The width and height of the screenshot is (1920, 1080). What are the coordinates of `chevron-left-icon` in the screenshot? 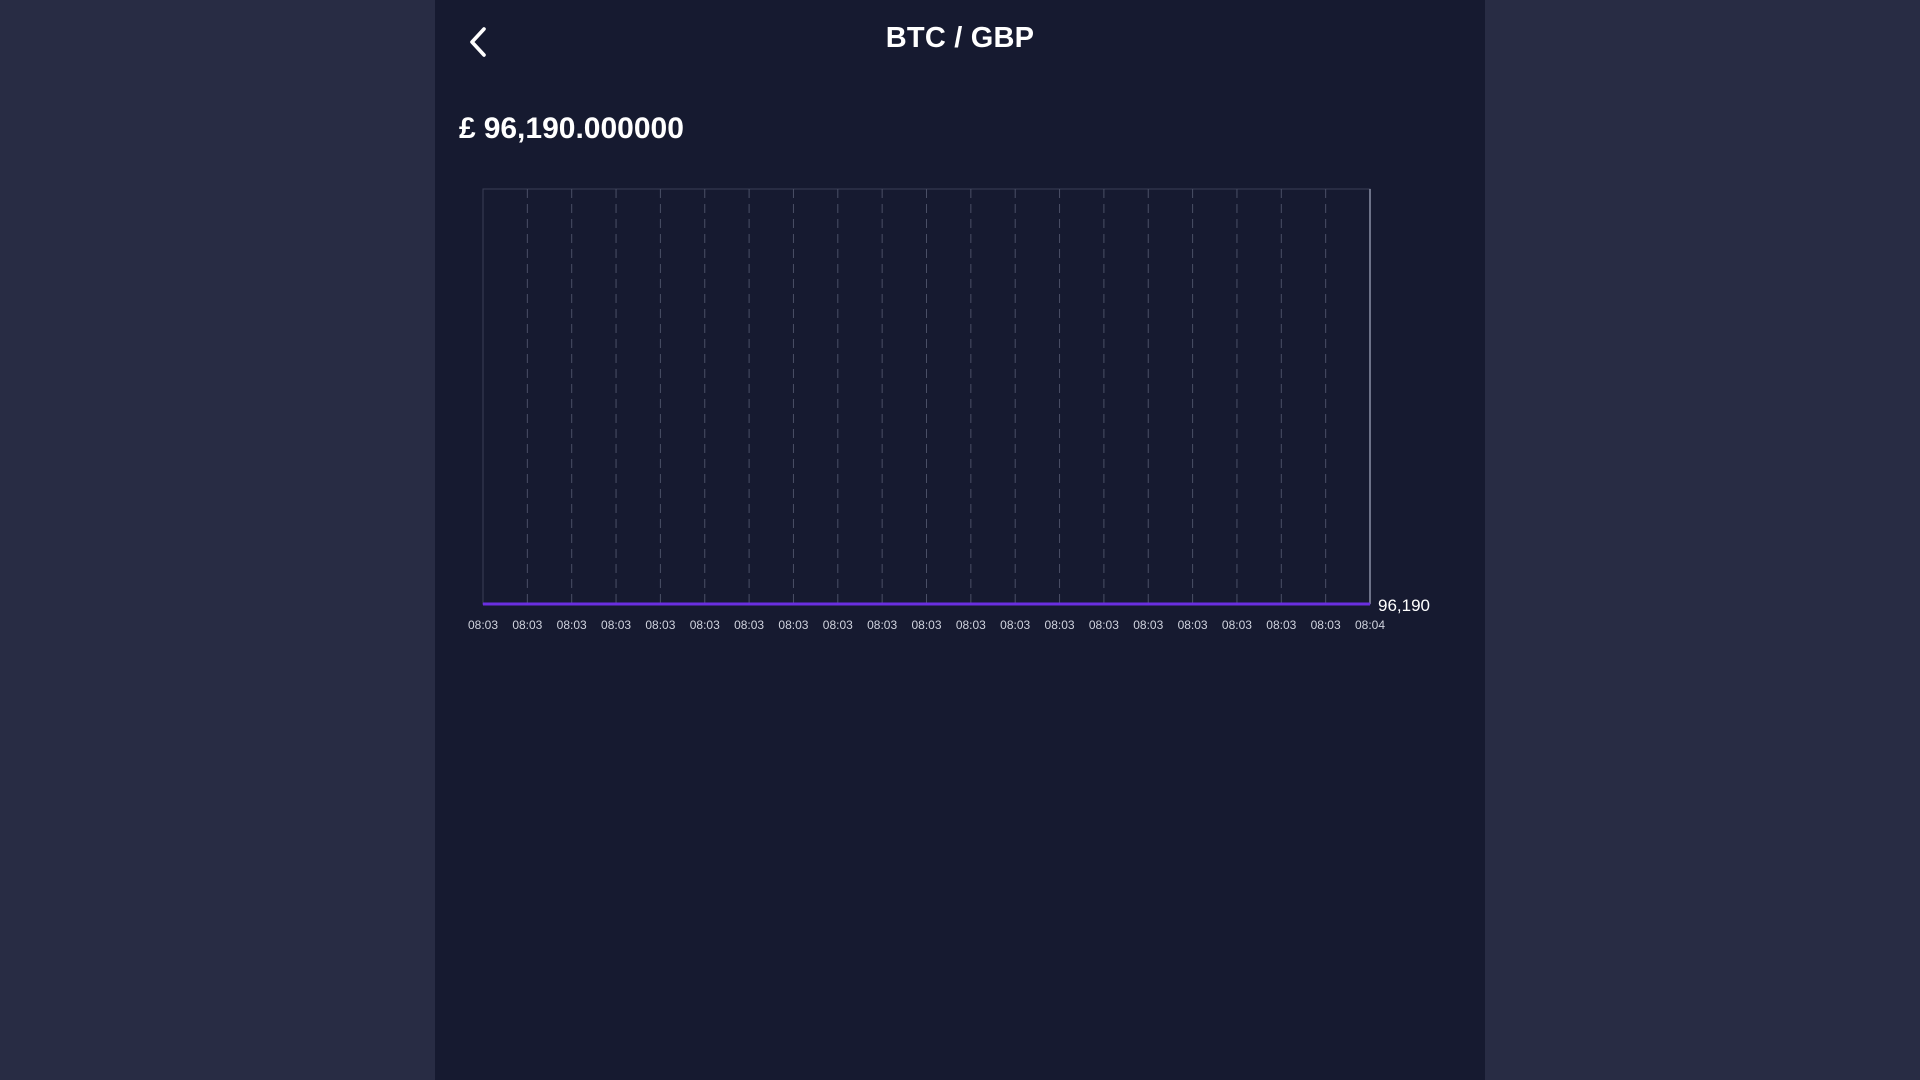 It's located at (478, 42).